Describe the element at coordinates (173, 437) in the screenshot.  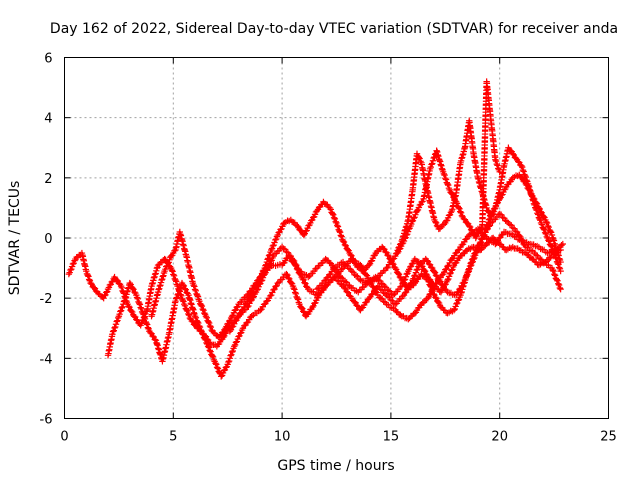
I see `x-tick-label: 5` at that location.